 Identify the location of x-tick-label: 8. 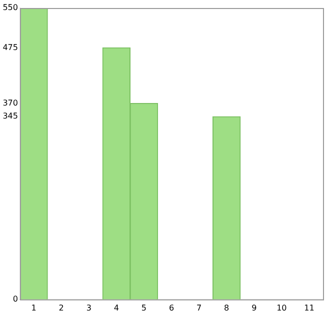
(227, 307).